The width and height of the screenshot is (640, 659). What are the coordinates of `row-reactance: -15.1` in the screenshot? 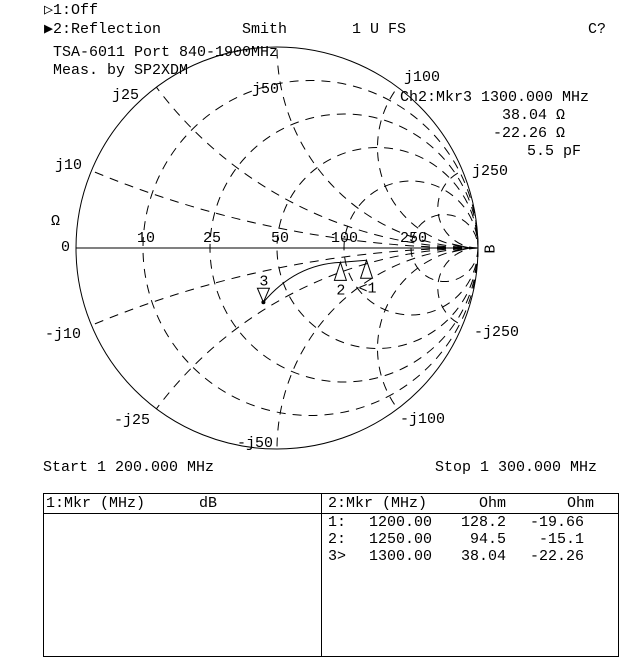 It's located at (561, 539).